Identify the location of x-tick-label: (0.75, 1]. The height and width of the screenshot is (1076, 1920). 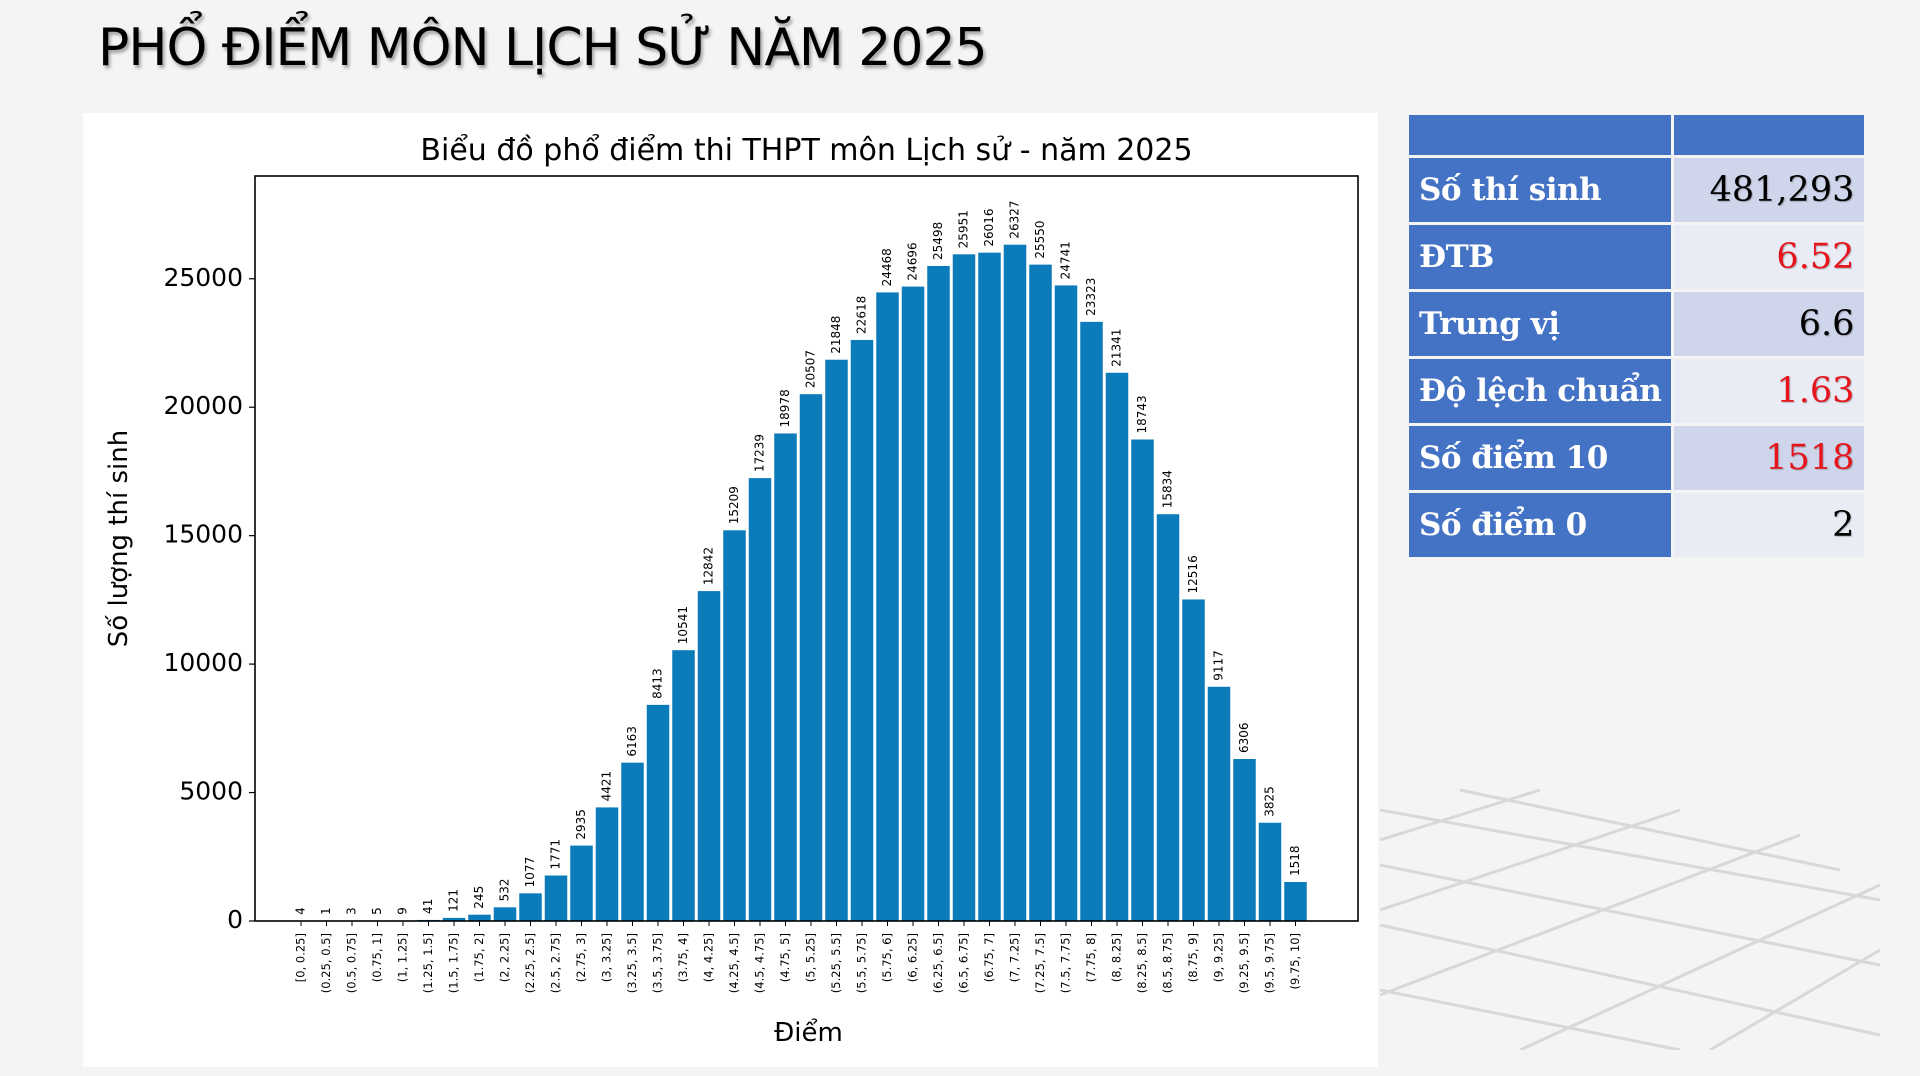
(377, 957).